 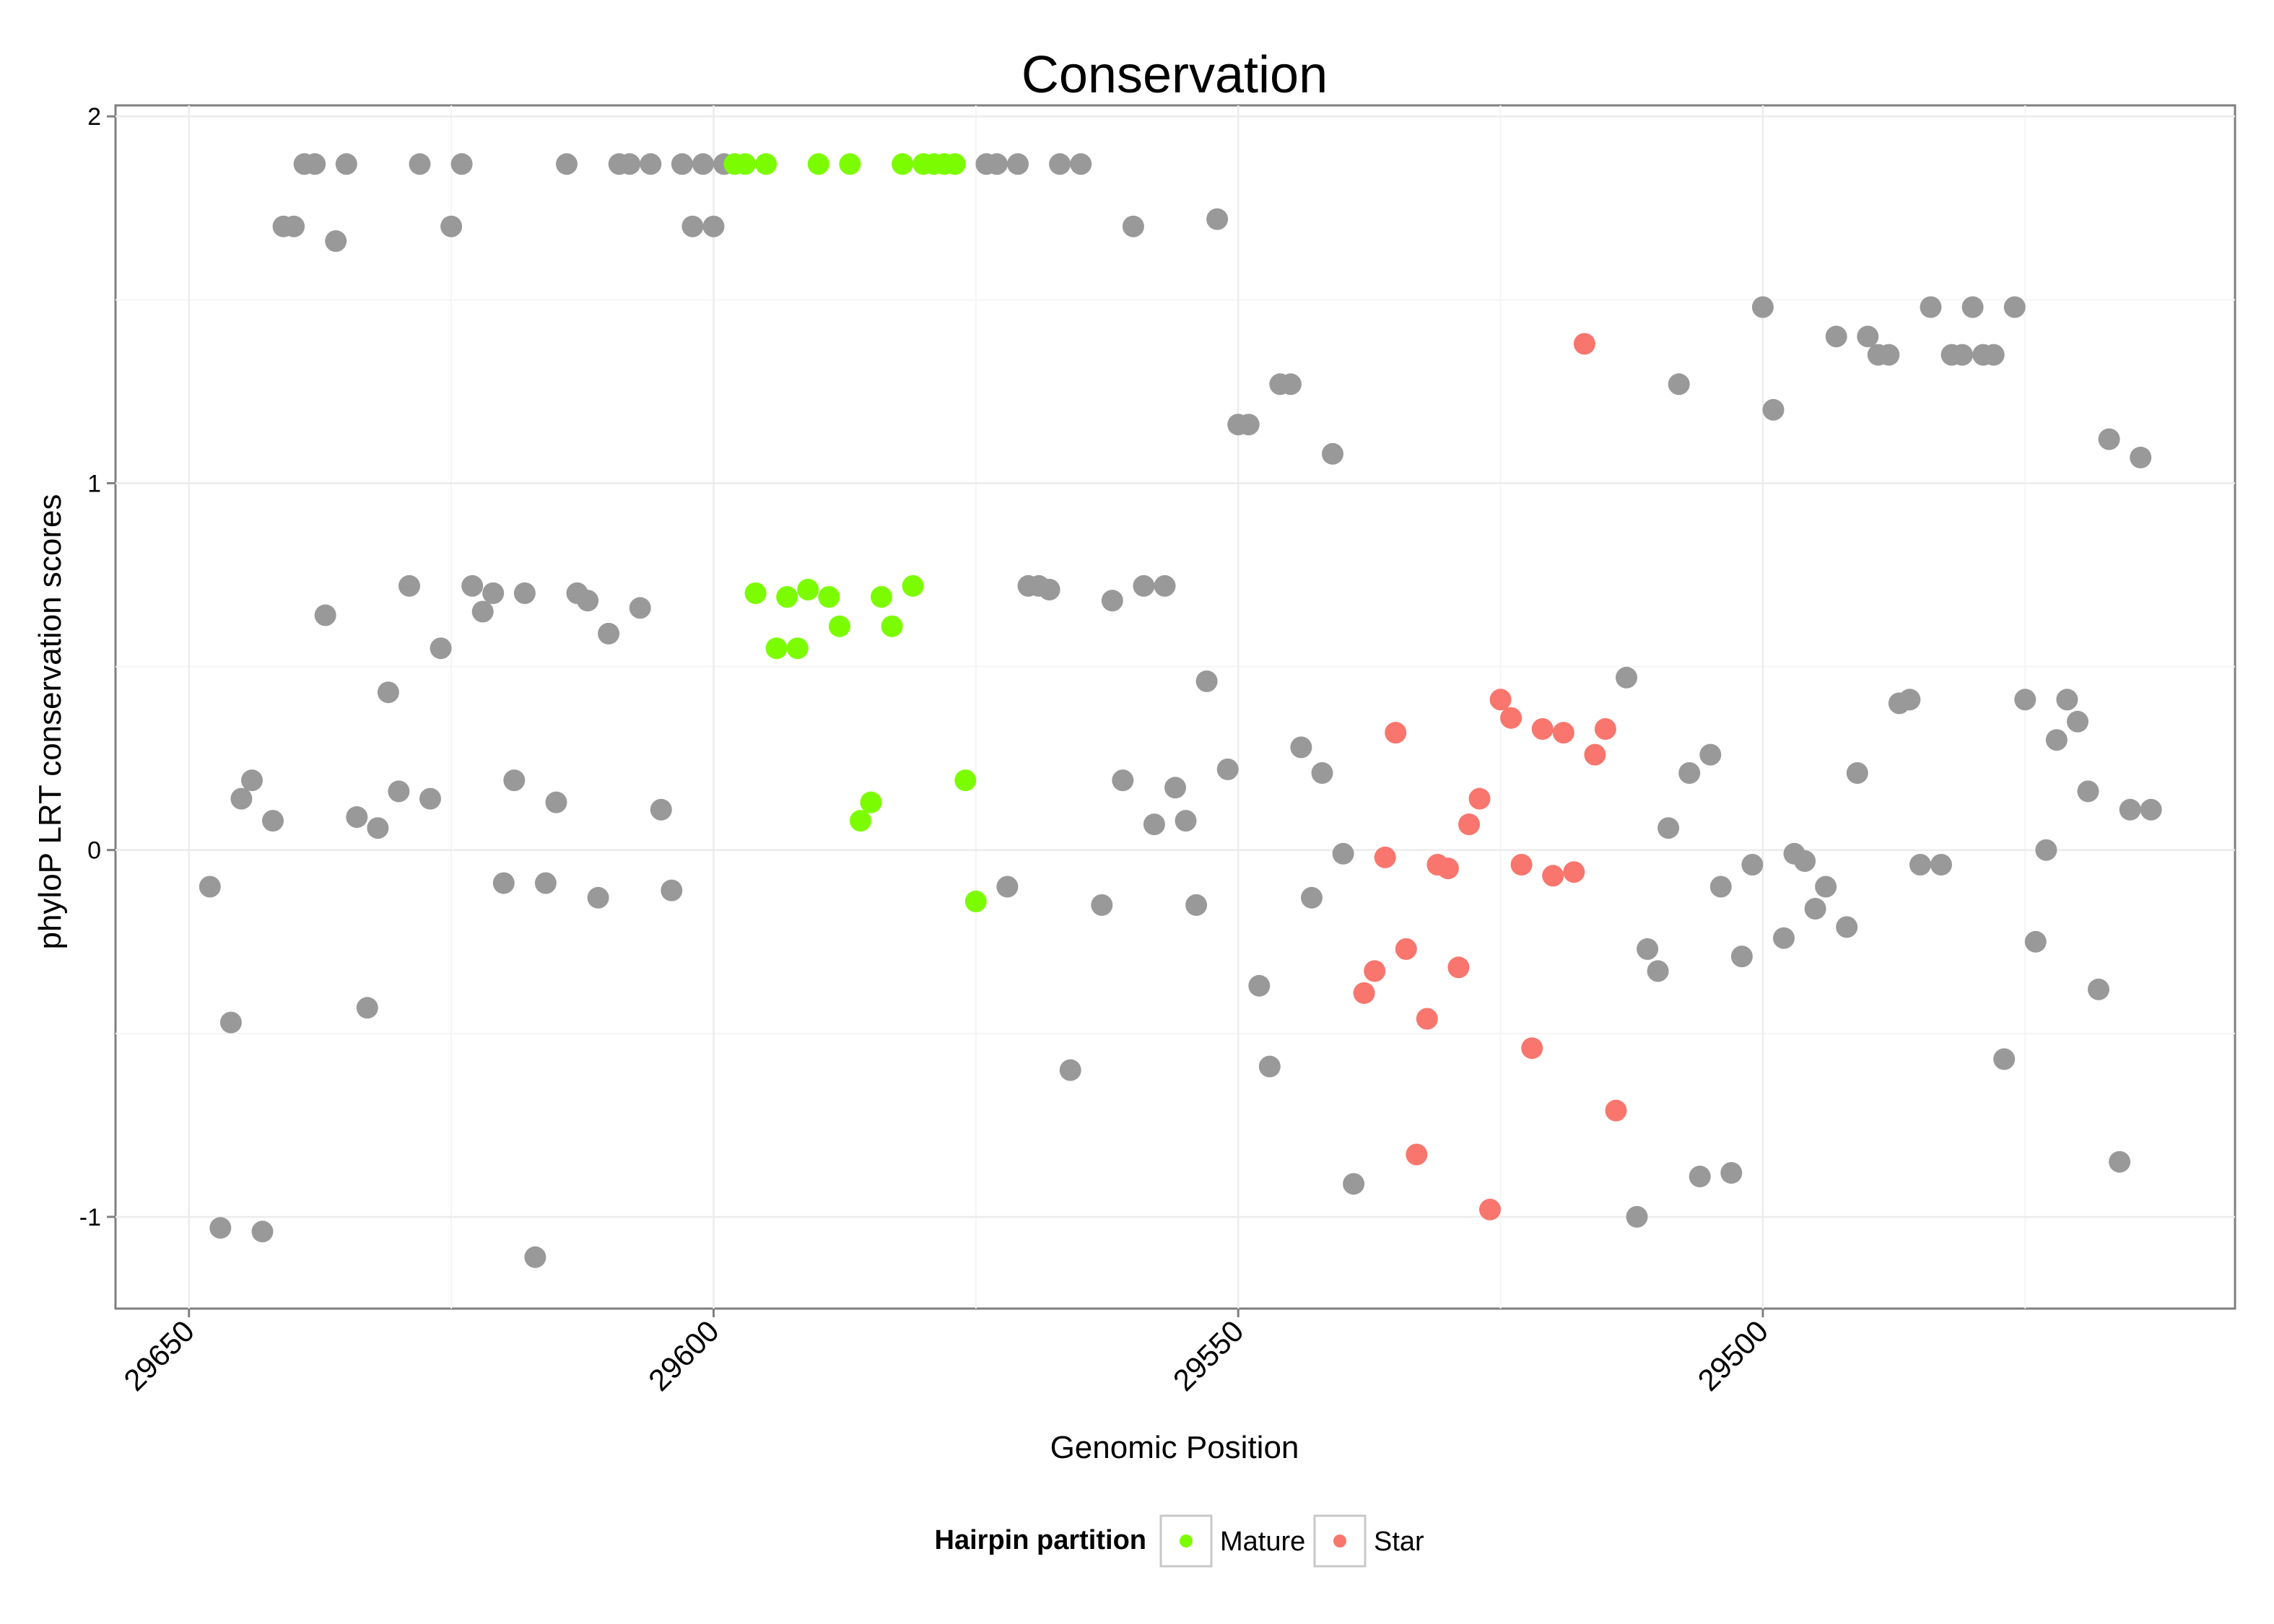 What do you see at coordinates (1208, 1355) in the screenshot?
I see `x-tick-label: 29550` at bounding box center [1208, 1355].